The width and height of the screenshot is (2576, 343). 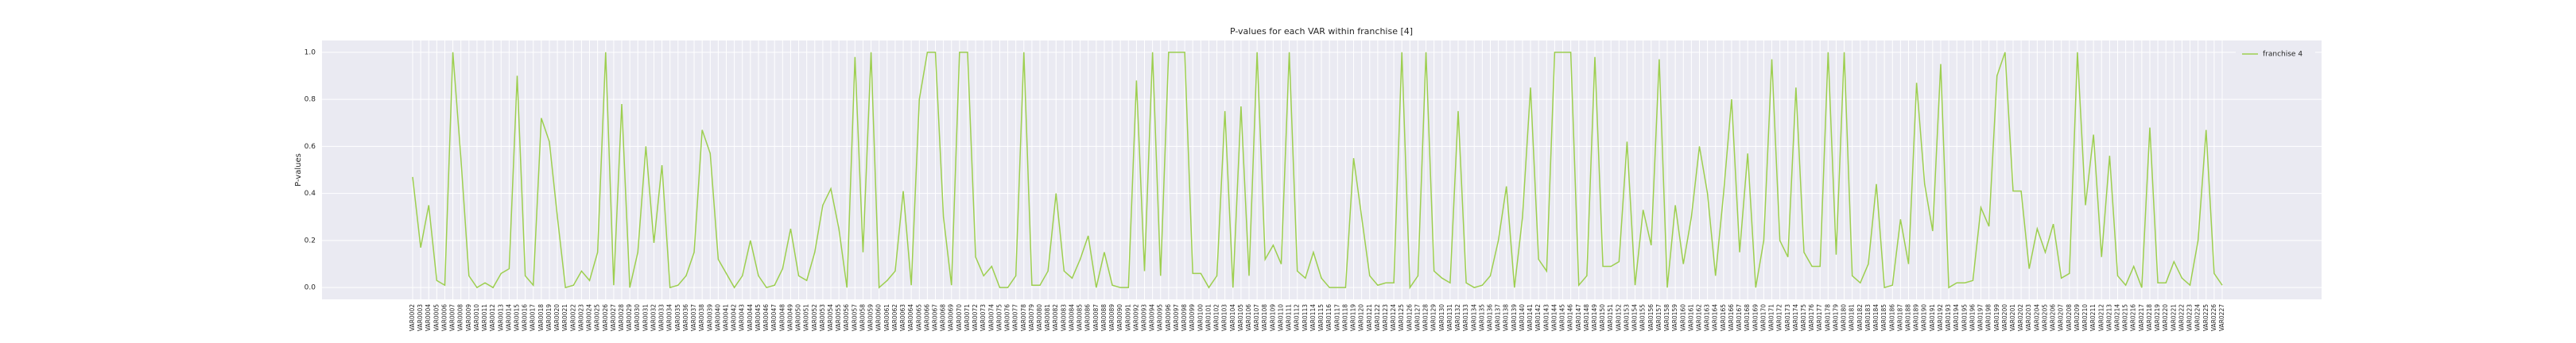 What do you see at coordinates (477, 317) in the screenshot?
I see `x-tick-label: VAR0010` at bounding box center [477, 317].